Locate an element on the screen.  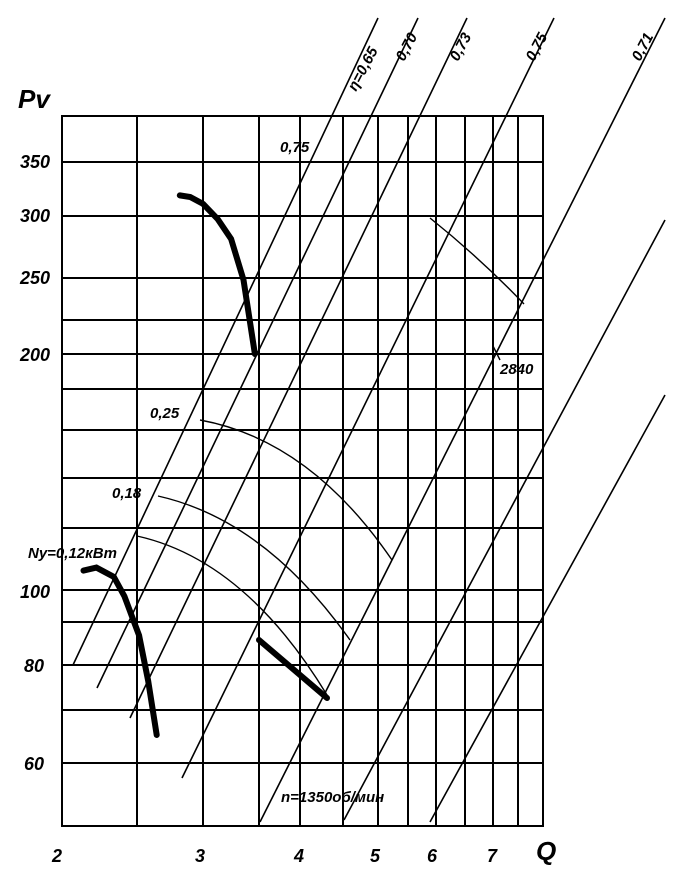
y-tick-label: 300 is located at coordinates (35, 216).